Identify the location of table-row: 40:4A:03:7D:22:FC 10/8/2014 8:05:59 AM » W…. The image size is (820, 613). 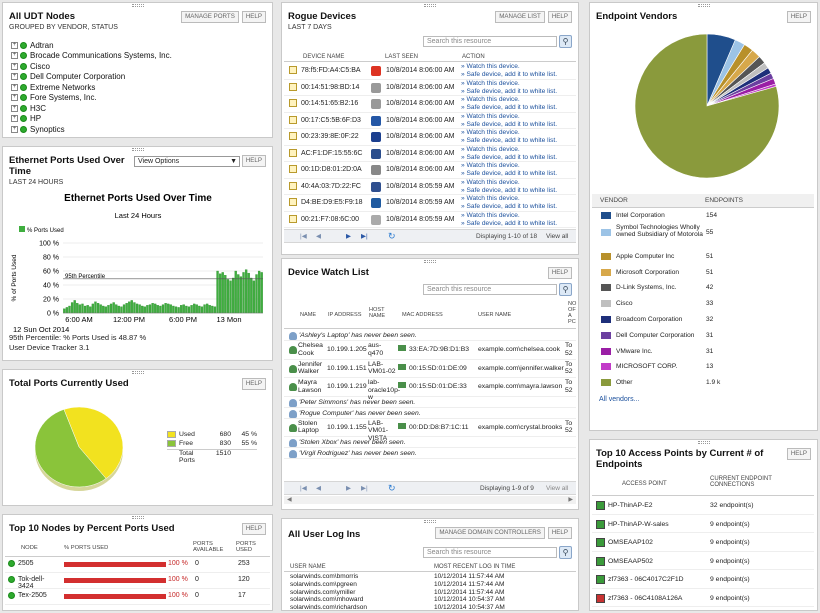
(430, 186).